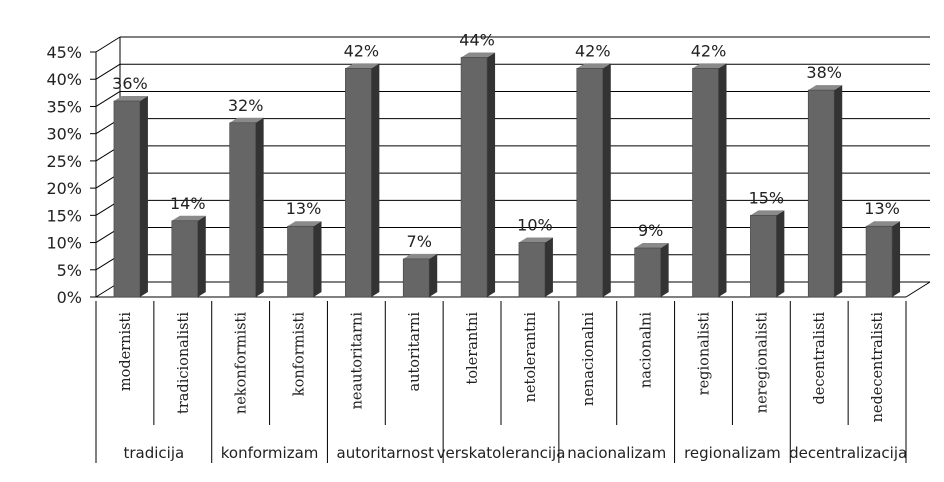  I want to click on y-tick-label: 20%, so click(64, 188).